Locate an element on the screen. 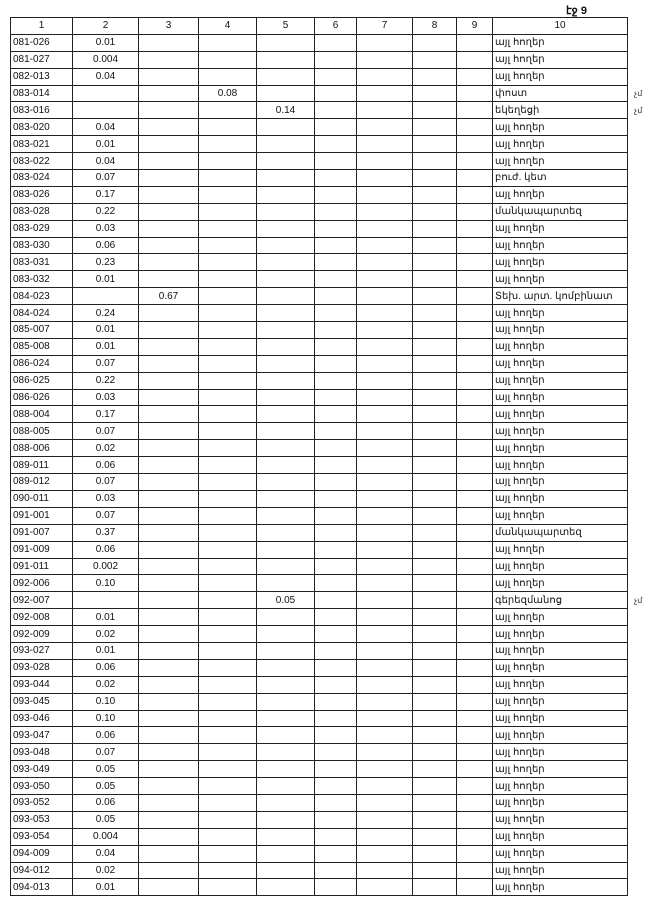 Image resolution: width=652 pixels, height=903 pixels. table-row: 083-024 0.07 բուժ. կետ is located at coordinates (319, 178).